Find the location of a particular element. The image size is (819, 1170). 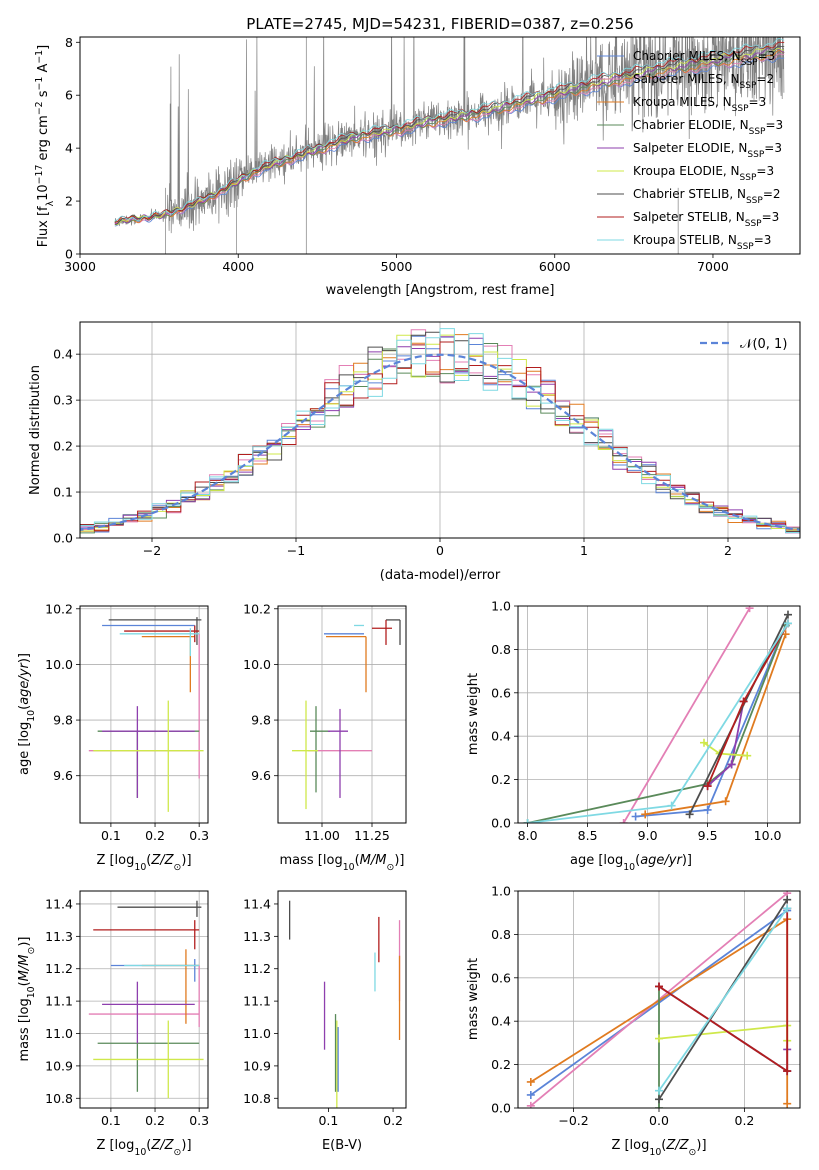

x-axis-label: age [log10(age/yr)] is located at coordinates (631, 863).